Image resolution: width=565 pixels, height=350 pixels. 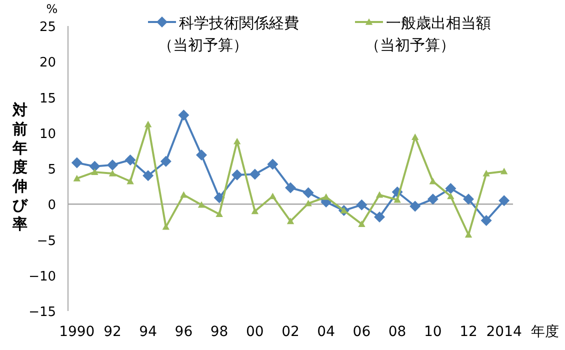 What do you see at coordinates (433, 332) in the screenshot?
I see `x-tick-label: 10` at bounding box center [433, 332].